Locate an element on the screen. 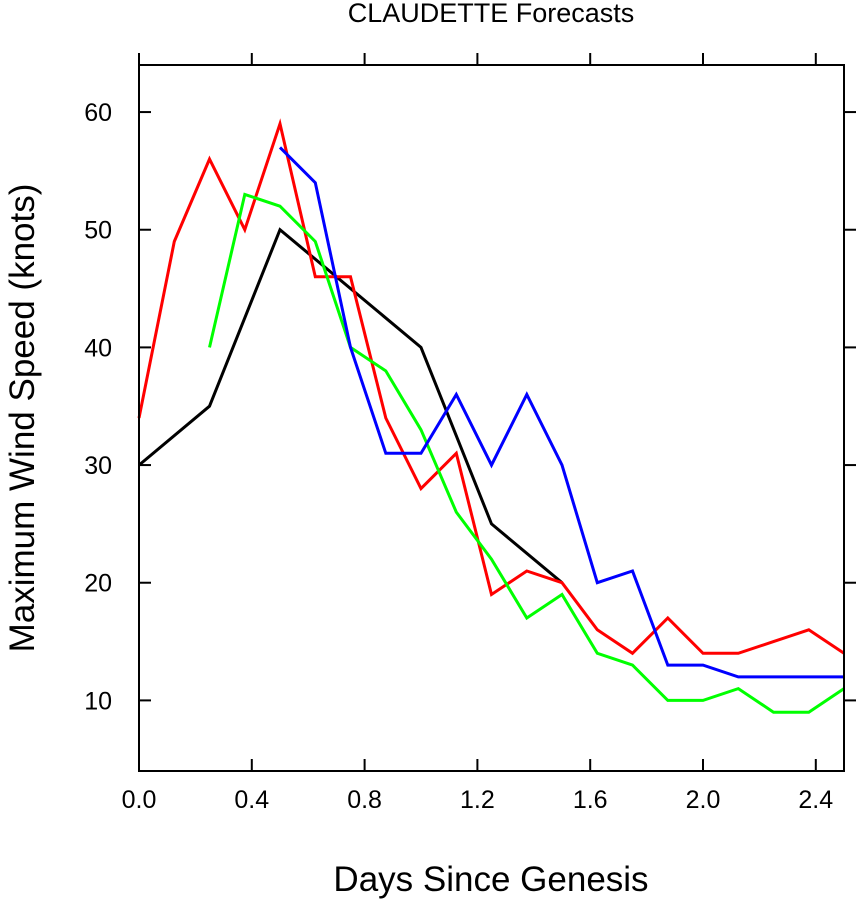 This screenshot has width=863, height=900. x-tick-label: 1.6 is located at coordinates (590, 800).